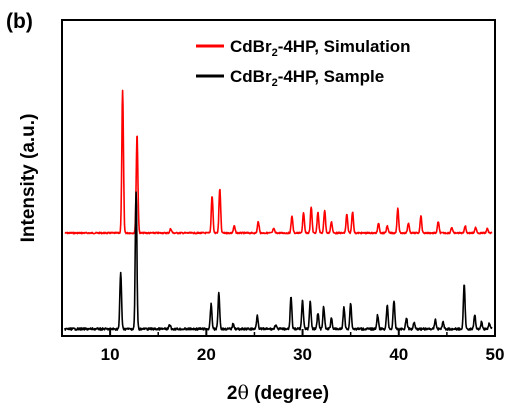 Image resolution: width=514 pixels, height=409 pixels. I want to click on x-tick-label-10: 10, so click(110, 354).